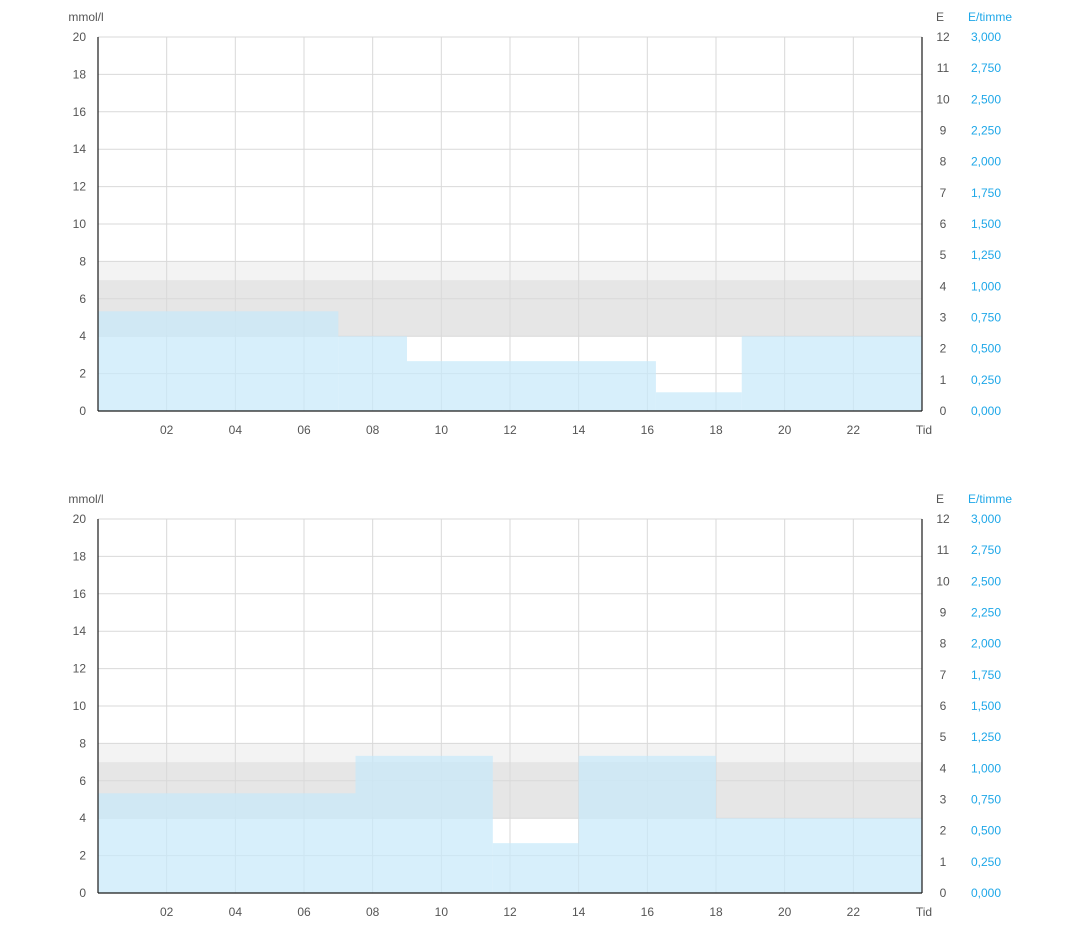  Describe the element at coordinates (510, 430) in the screenshot. I see `chart-top-x-tick-label: 12` at that location.